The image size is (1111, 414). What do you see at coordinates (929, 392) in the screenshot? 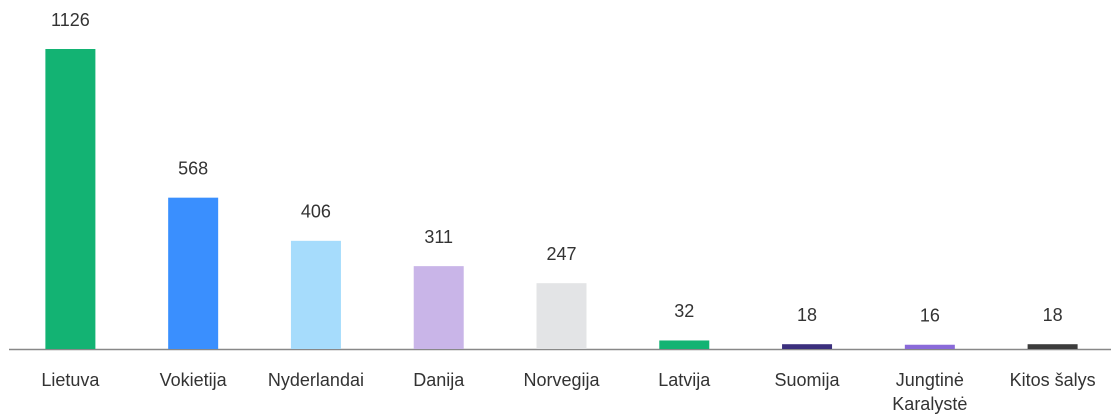
I see `x-tick-label: Jungtinė Karalystė` at bounding box center [929, 392].